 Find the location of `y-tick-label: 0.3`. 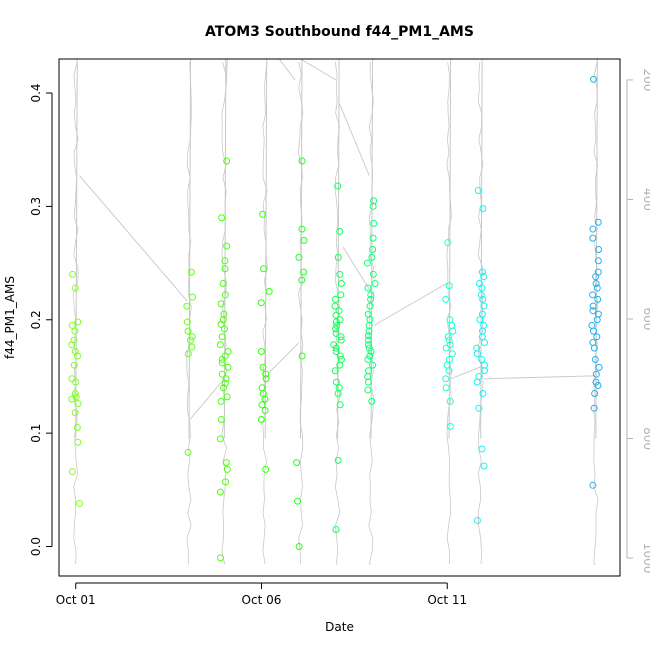

y-tick-label: 0.3 is located at coordinates (36, 206).